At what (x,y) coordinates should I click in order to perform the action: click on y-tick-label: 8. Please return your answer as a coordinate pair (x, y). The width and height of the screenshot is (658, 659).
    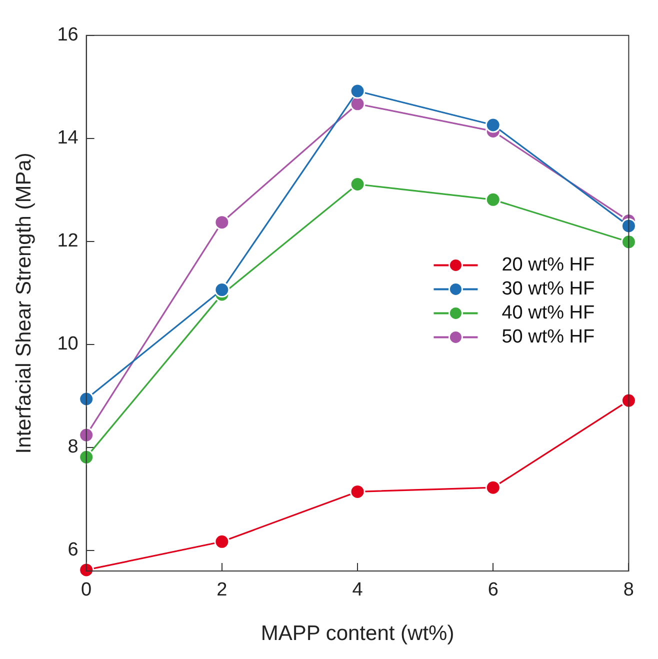
    Looking at the image, I should click on (73, 447).